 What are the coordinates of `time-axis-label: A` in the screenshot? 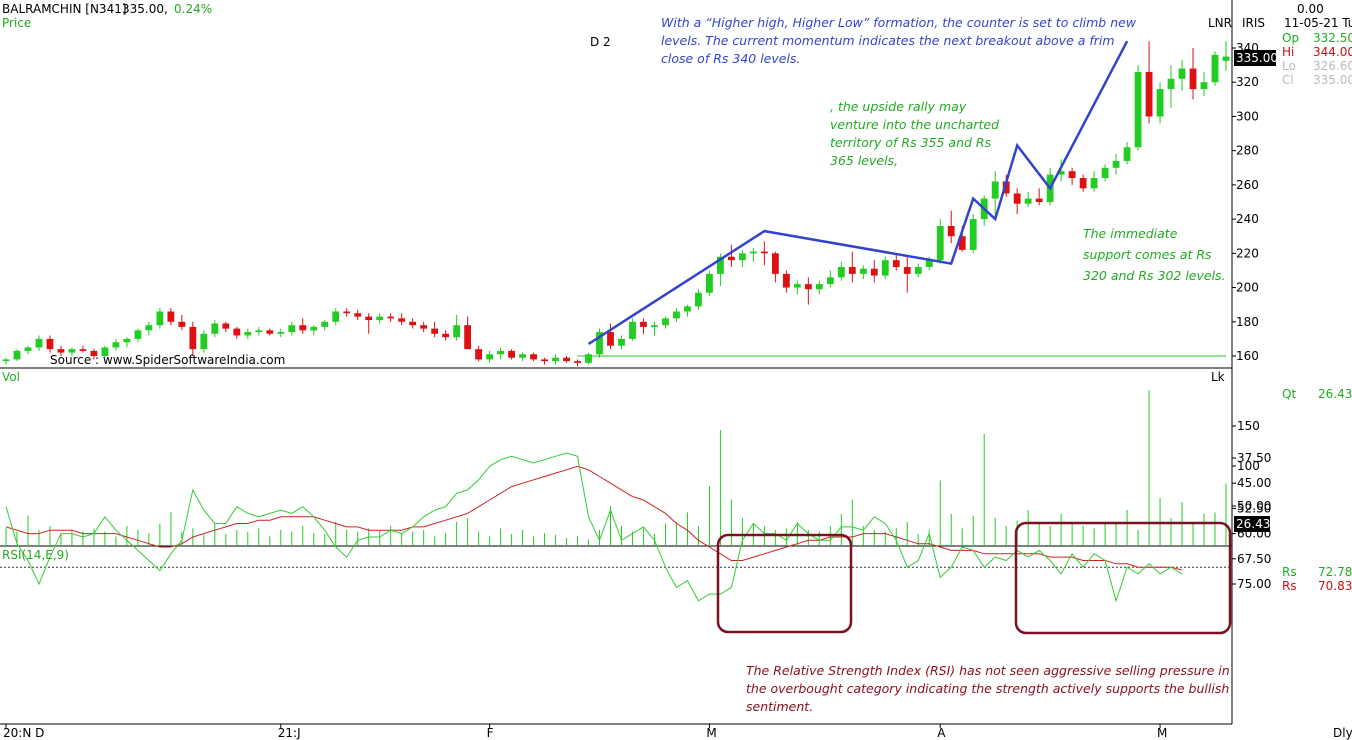 It's located at (941, 733).